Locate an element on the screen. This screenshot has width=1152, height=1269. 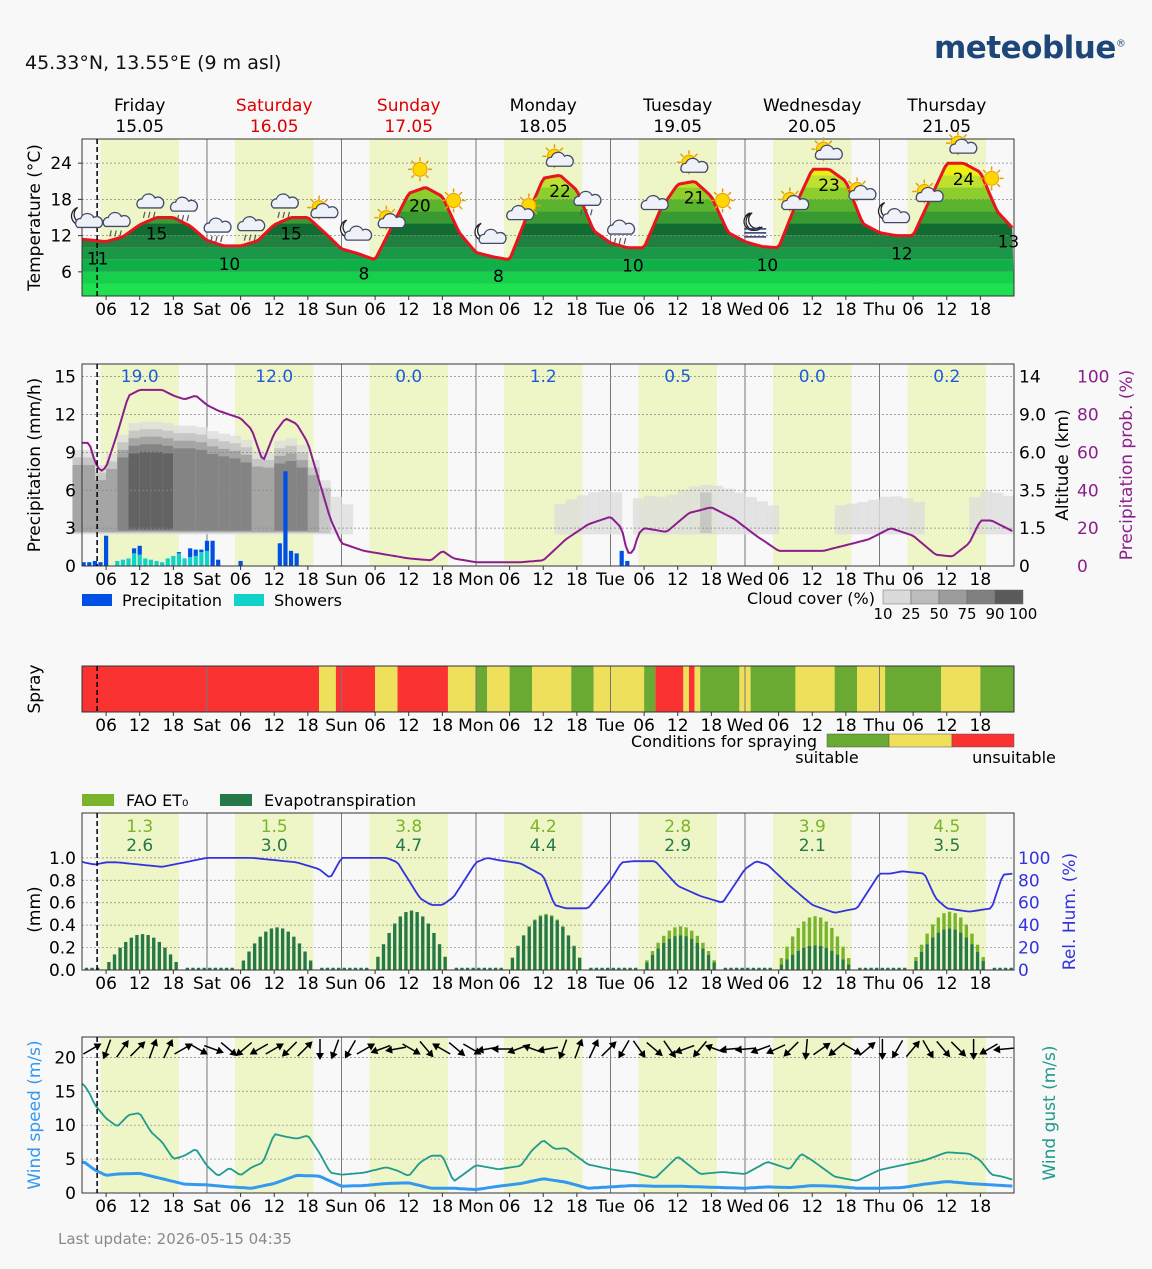
temperature-band is located at coordinates (548, 253).